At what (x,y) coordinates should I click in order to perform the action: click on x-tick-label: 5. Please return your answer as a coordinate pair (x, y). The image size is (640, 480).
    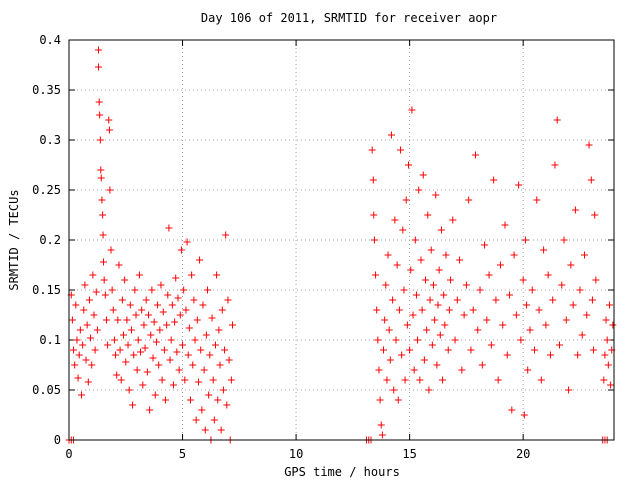
    Looking at the image, I should click on (182, 454).